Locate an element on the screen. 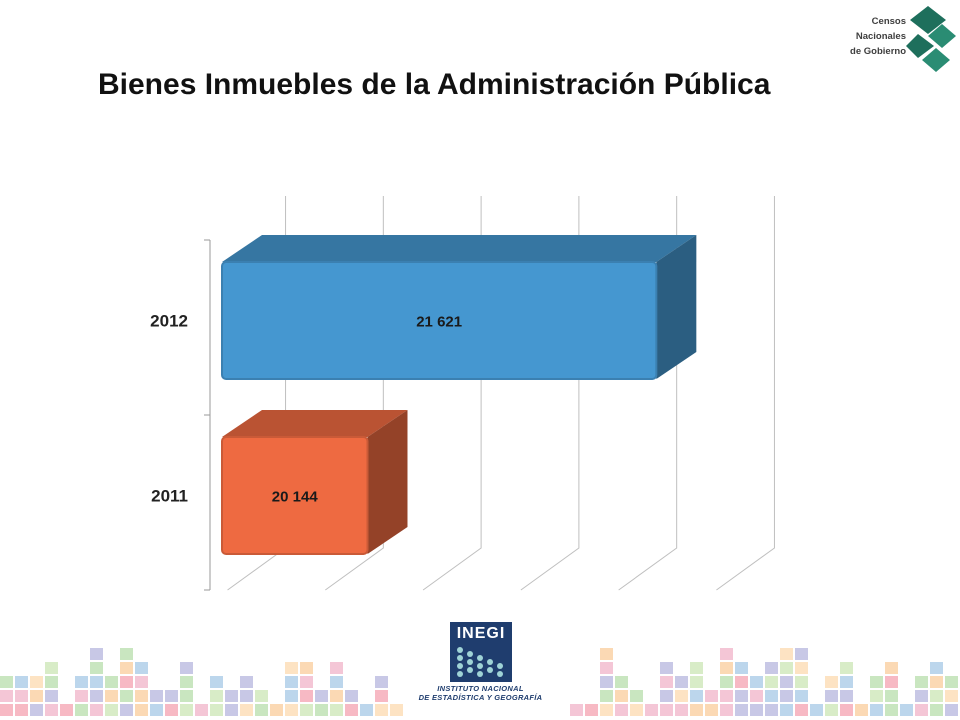 The width and height of the screenshot is (960, 720). inegi-logo-line1: INSTITUTO NACIONAL is located at coordinates (480, 688).